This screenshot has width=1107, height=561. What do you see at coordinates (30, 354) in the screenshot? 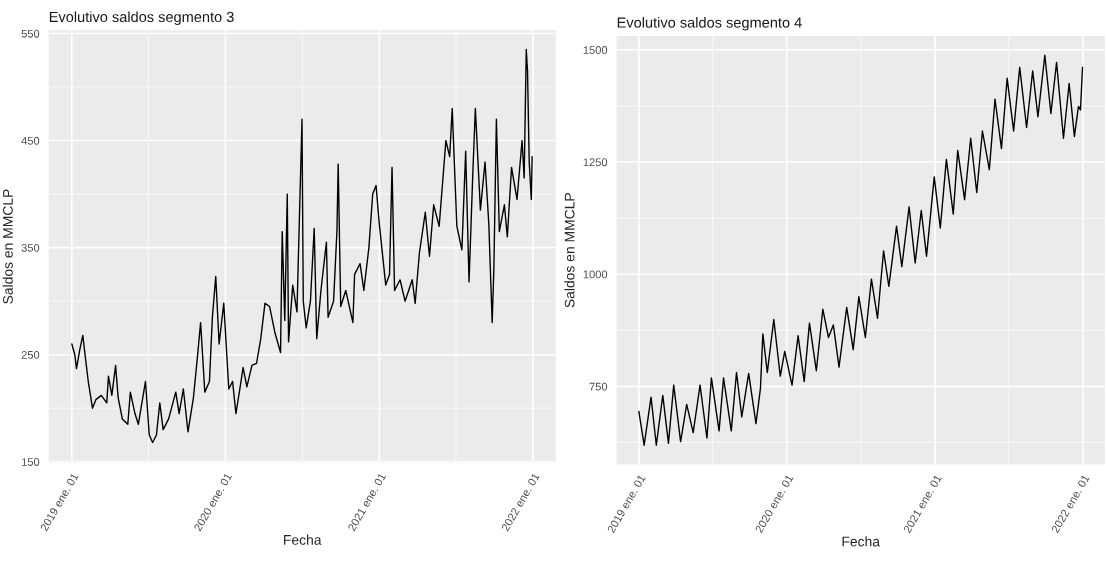
I see `y-tick-label: 250` at bounding box center [30, 354].